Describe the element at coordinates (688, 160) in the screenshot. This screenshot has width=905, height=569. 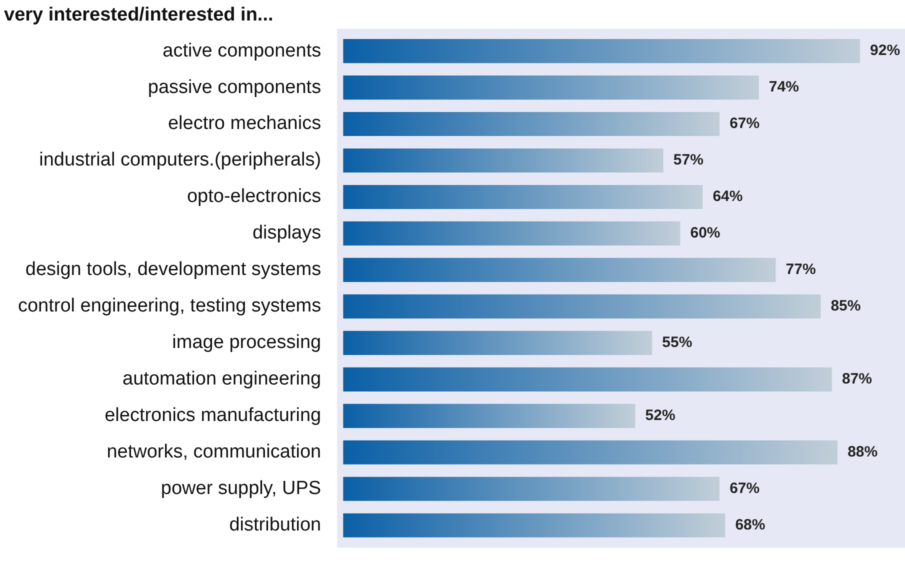
I see `data-label: 57%` at that location.